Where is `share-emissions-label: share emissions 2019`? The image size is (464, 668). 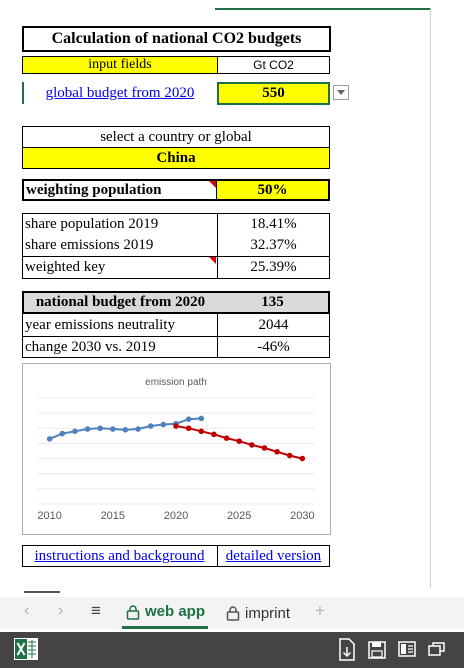
share-emissions-label: share emissions 2019 is located at coordinates (89, 245).